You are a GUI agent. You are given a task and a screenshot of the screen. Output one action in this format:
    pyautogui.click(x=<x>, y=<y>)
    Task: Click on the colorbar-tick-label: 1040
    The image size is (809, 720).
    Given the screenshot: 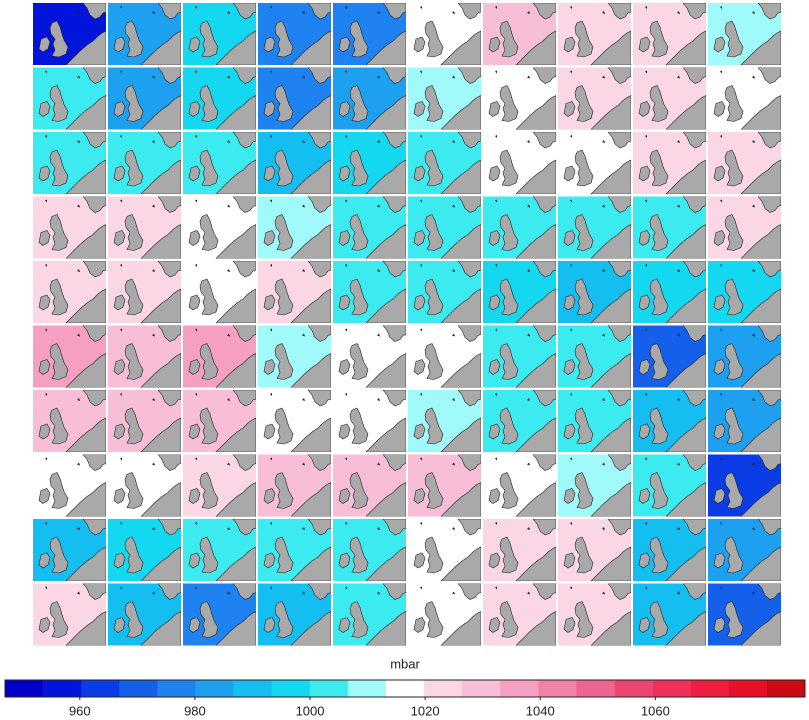 What is the action you would take?
    pyautogui.click(x=540, y=710)
    